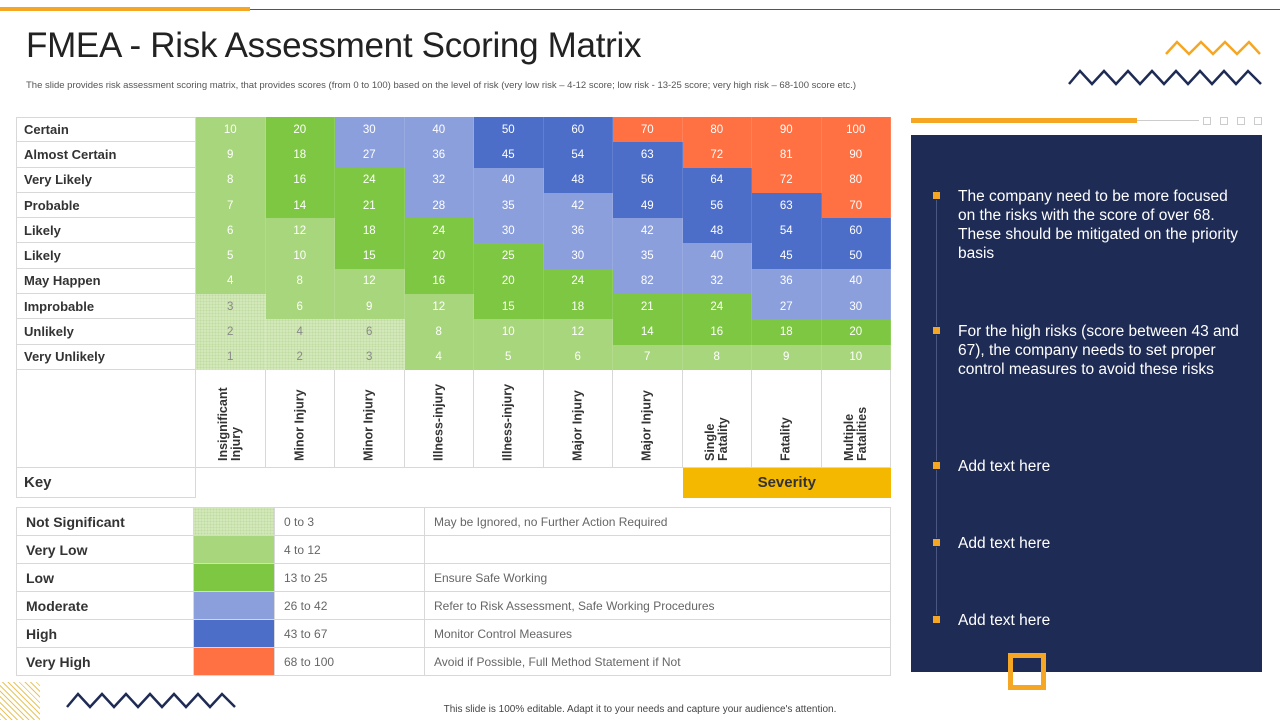  I want to click on legend-score-range: 26 to 42, so click(349, 605).